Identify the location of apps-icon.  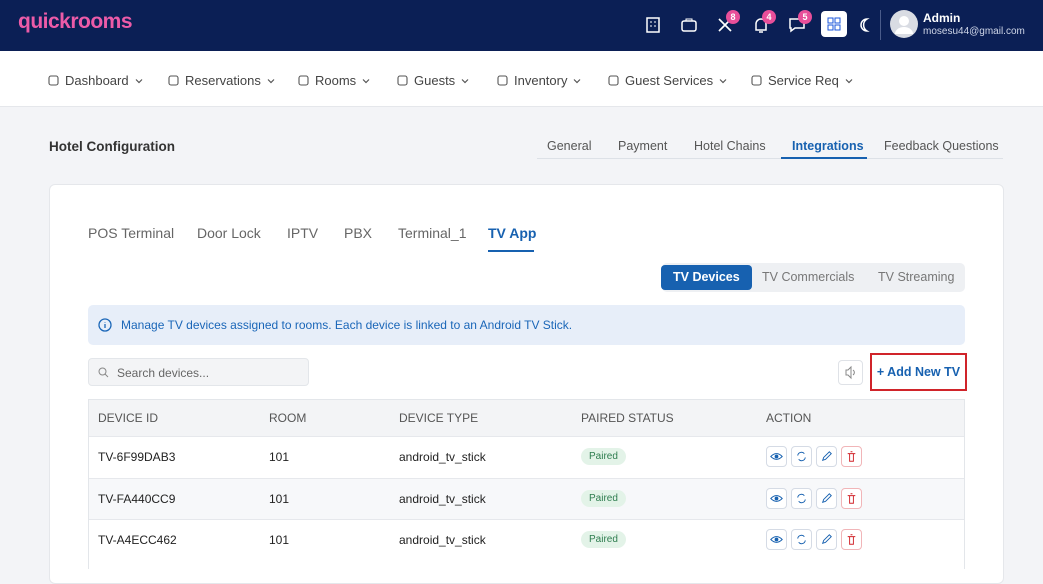
(834, 24).